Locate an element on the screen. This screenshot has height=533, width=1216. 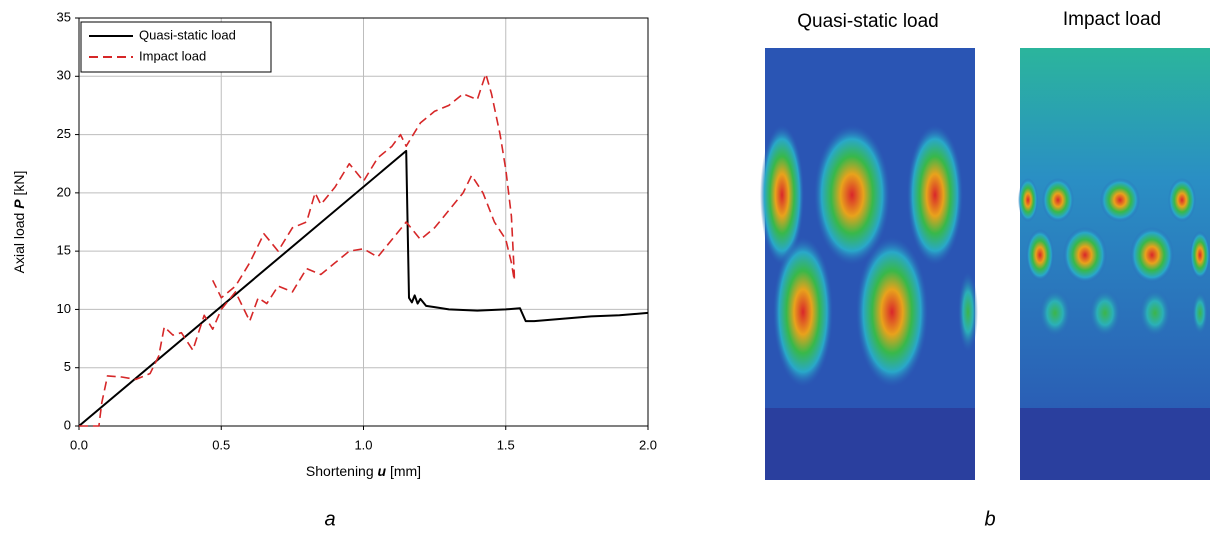
y-tick-label: 5 is located at coordinates (67, 366).